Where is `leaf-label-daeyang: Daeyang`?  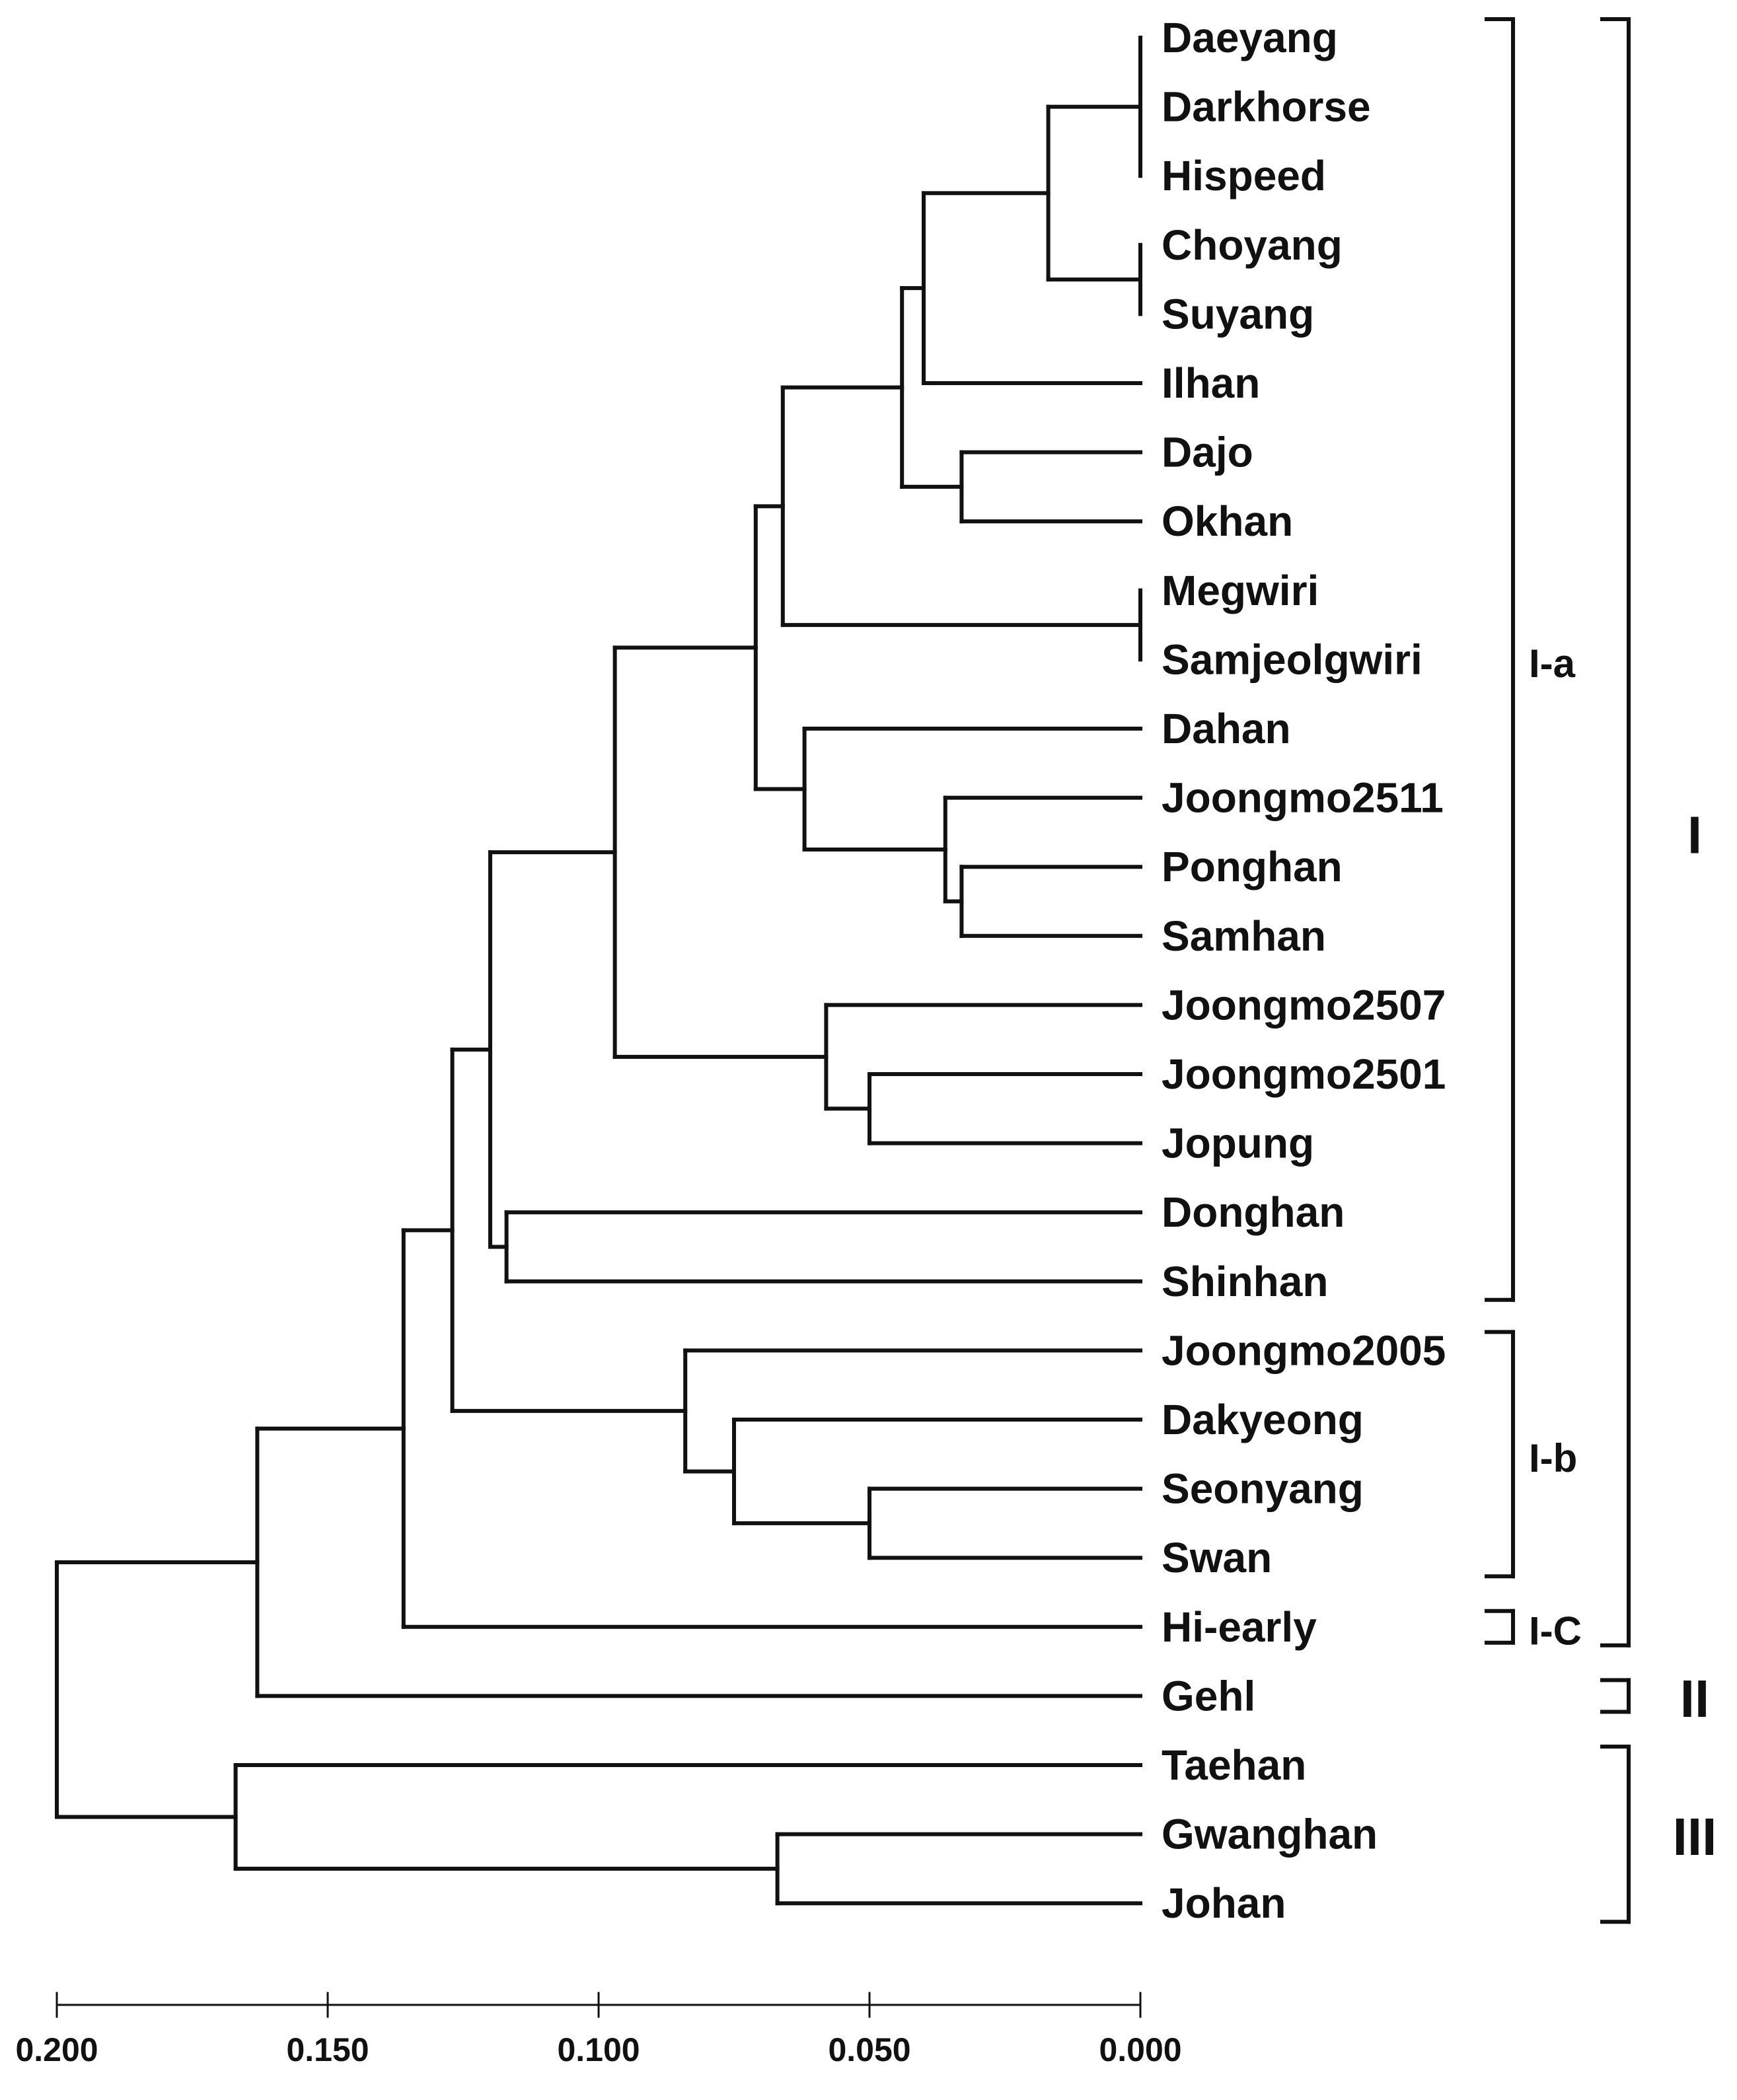
leaf-label-daeyang: Daeyang is located at coordinates (1250, 37).